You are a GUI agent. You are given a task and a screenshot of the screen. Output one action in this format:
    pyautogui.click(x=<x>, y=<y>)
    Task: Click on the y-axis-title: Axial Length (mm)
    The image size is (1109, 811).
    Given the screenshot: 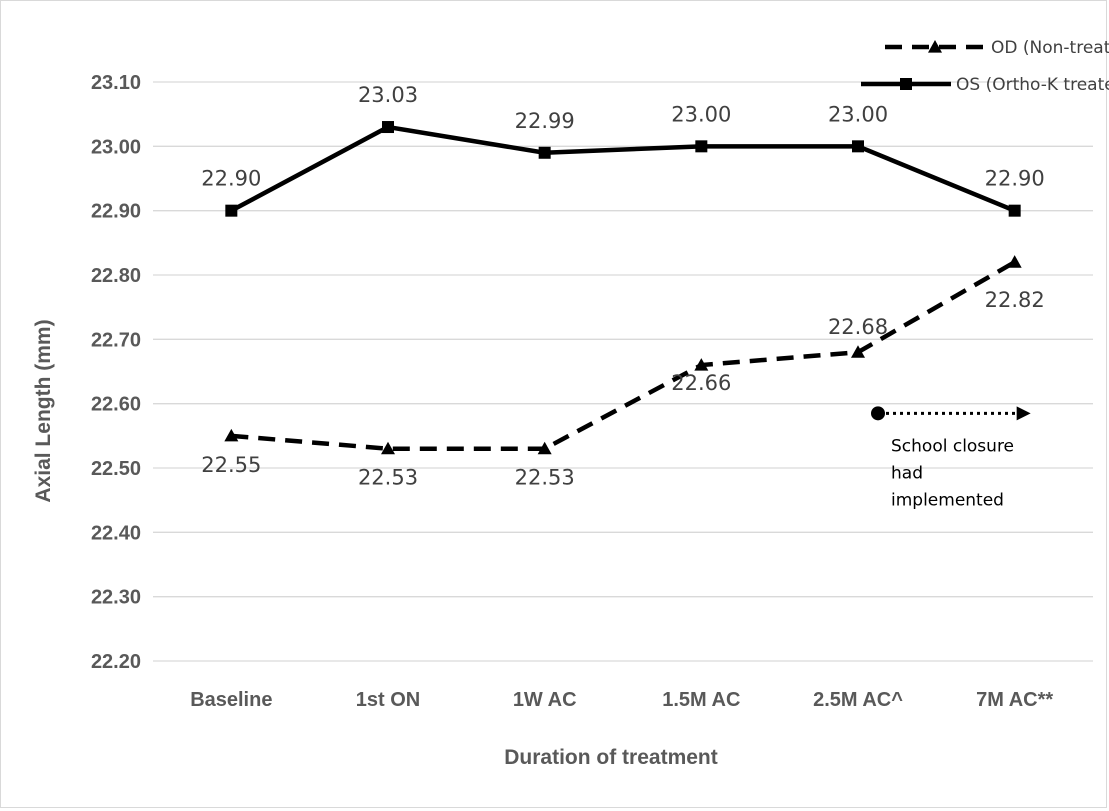 What is the action you would take?
    pyautogui.click(x=43, y=410)
    